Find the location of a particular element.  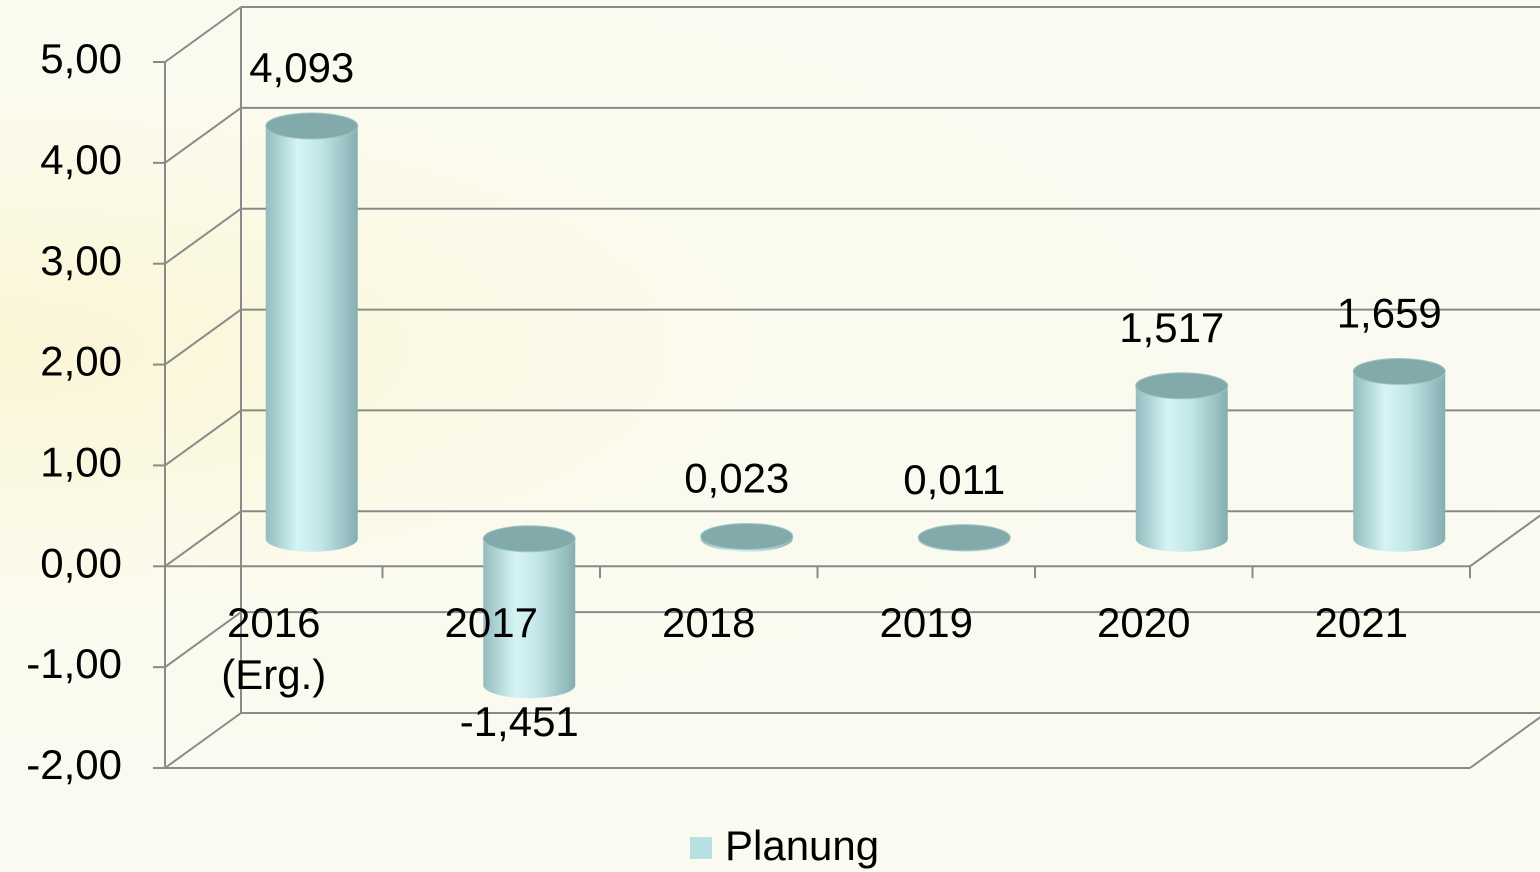

x-tick-label: 2021 is located at coordinates (1361, 622).